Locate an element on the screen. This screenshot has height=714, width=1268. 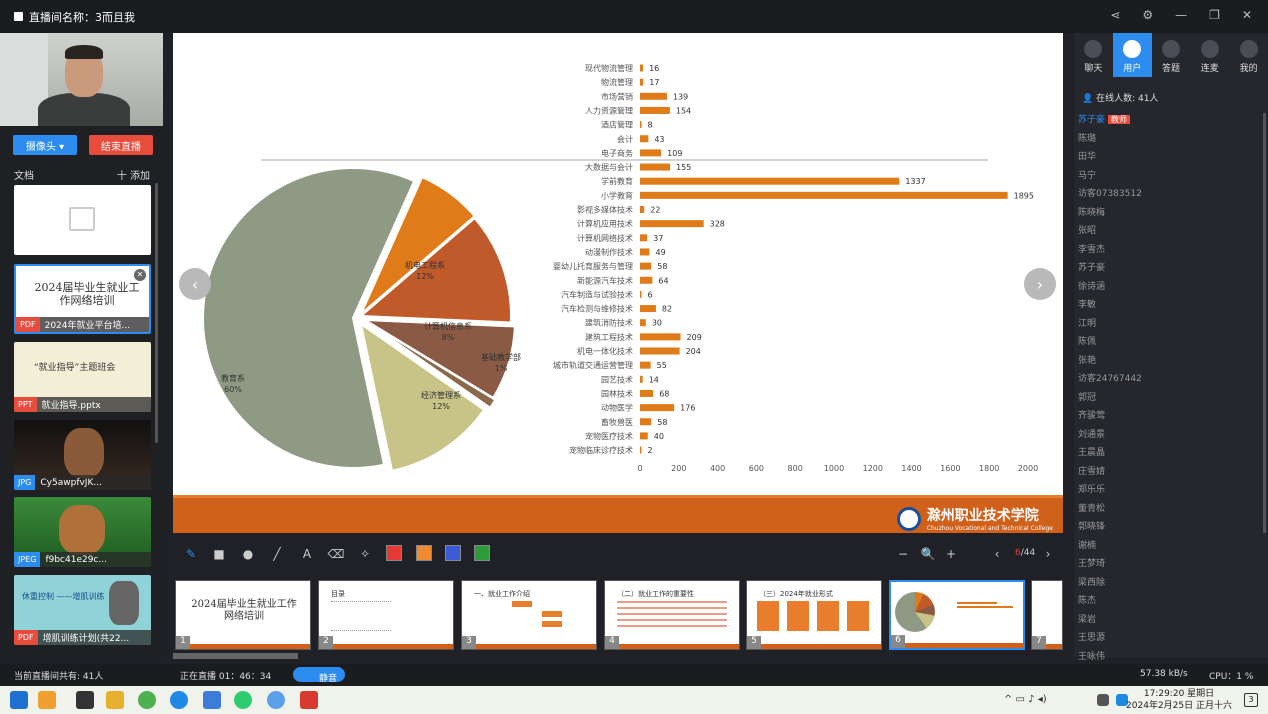
slide-thumb: 一、就业工作介绍 3 is located at coordinates (529, 615).